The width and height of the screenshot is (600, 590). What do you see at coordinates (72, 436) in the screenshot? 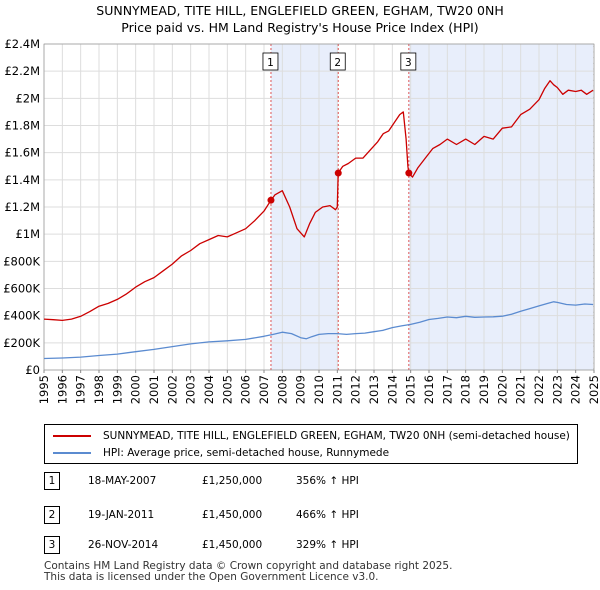
I see `legend-swatch-property` at bounding box center [72, 436].